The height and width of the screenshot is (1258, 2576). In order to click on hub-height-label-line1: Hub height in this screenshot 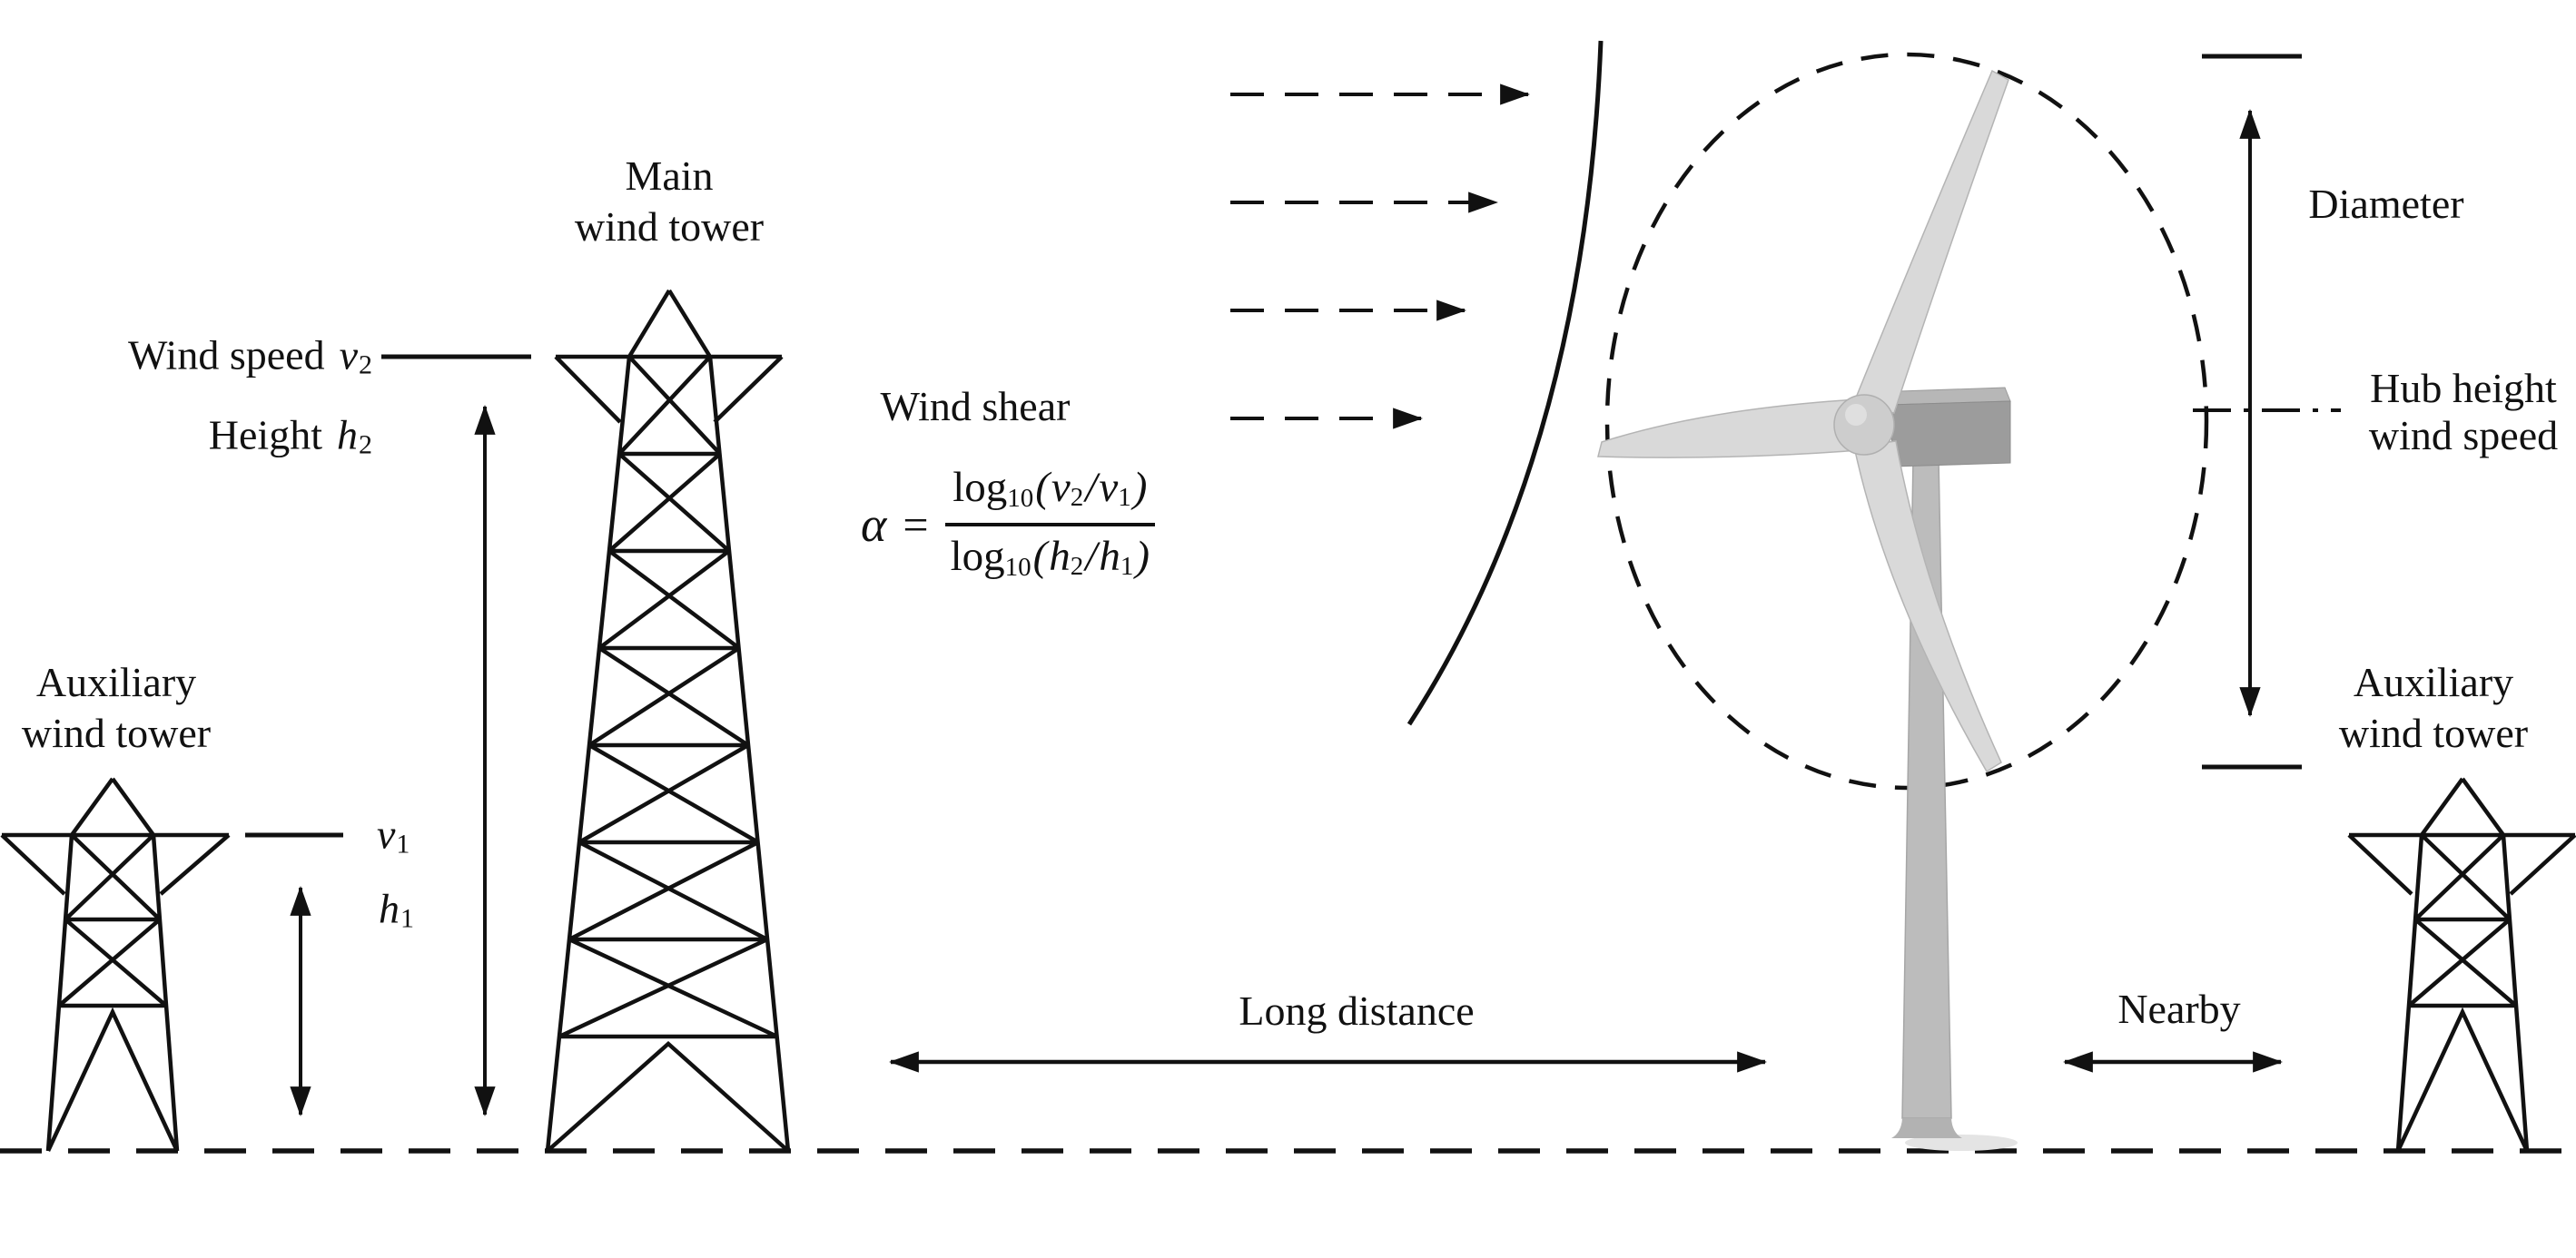, I will do `click(2463, 388)`.